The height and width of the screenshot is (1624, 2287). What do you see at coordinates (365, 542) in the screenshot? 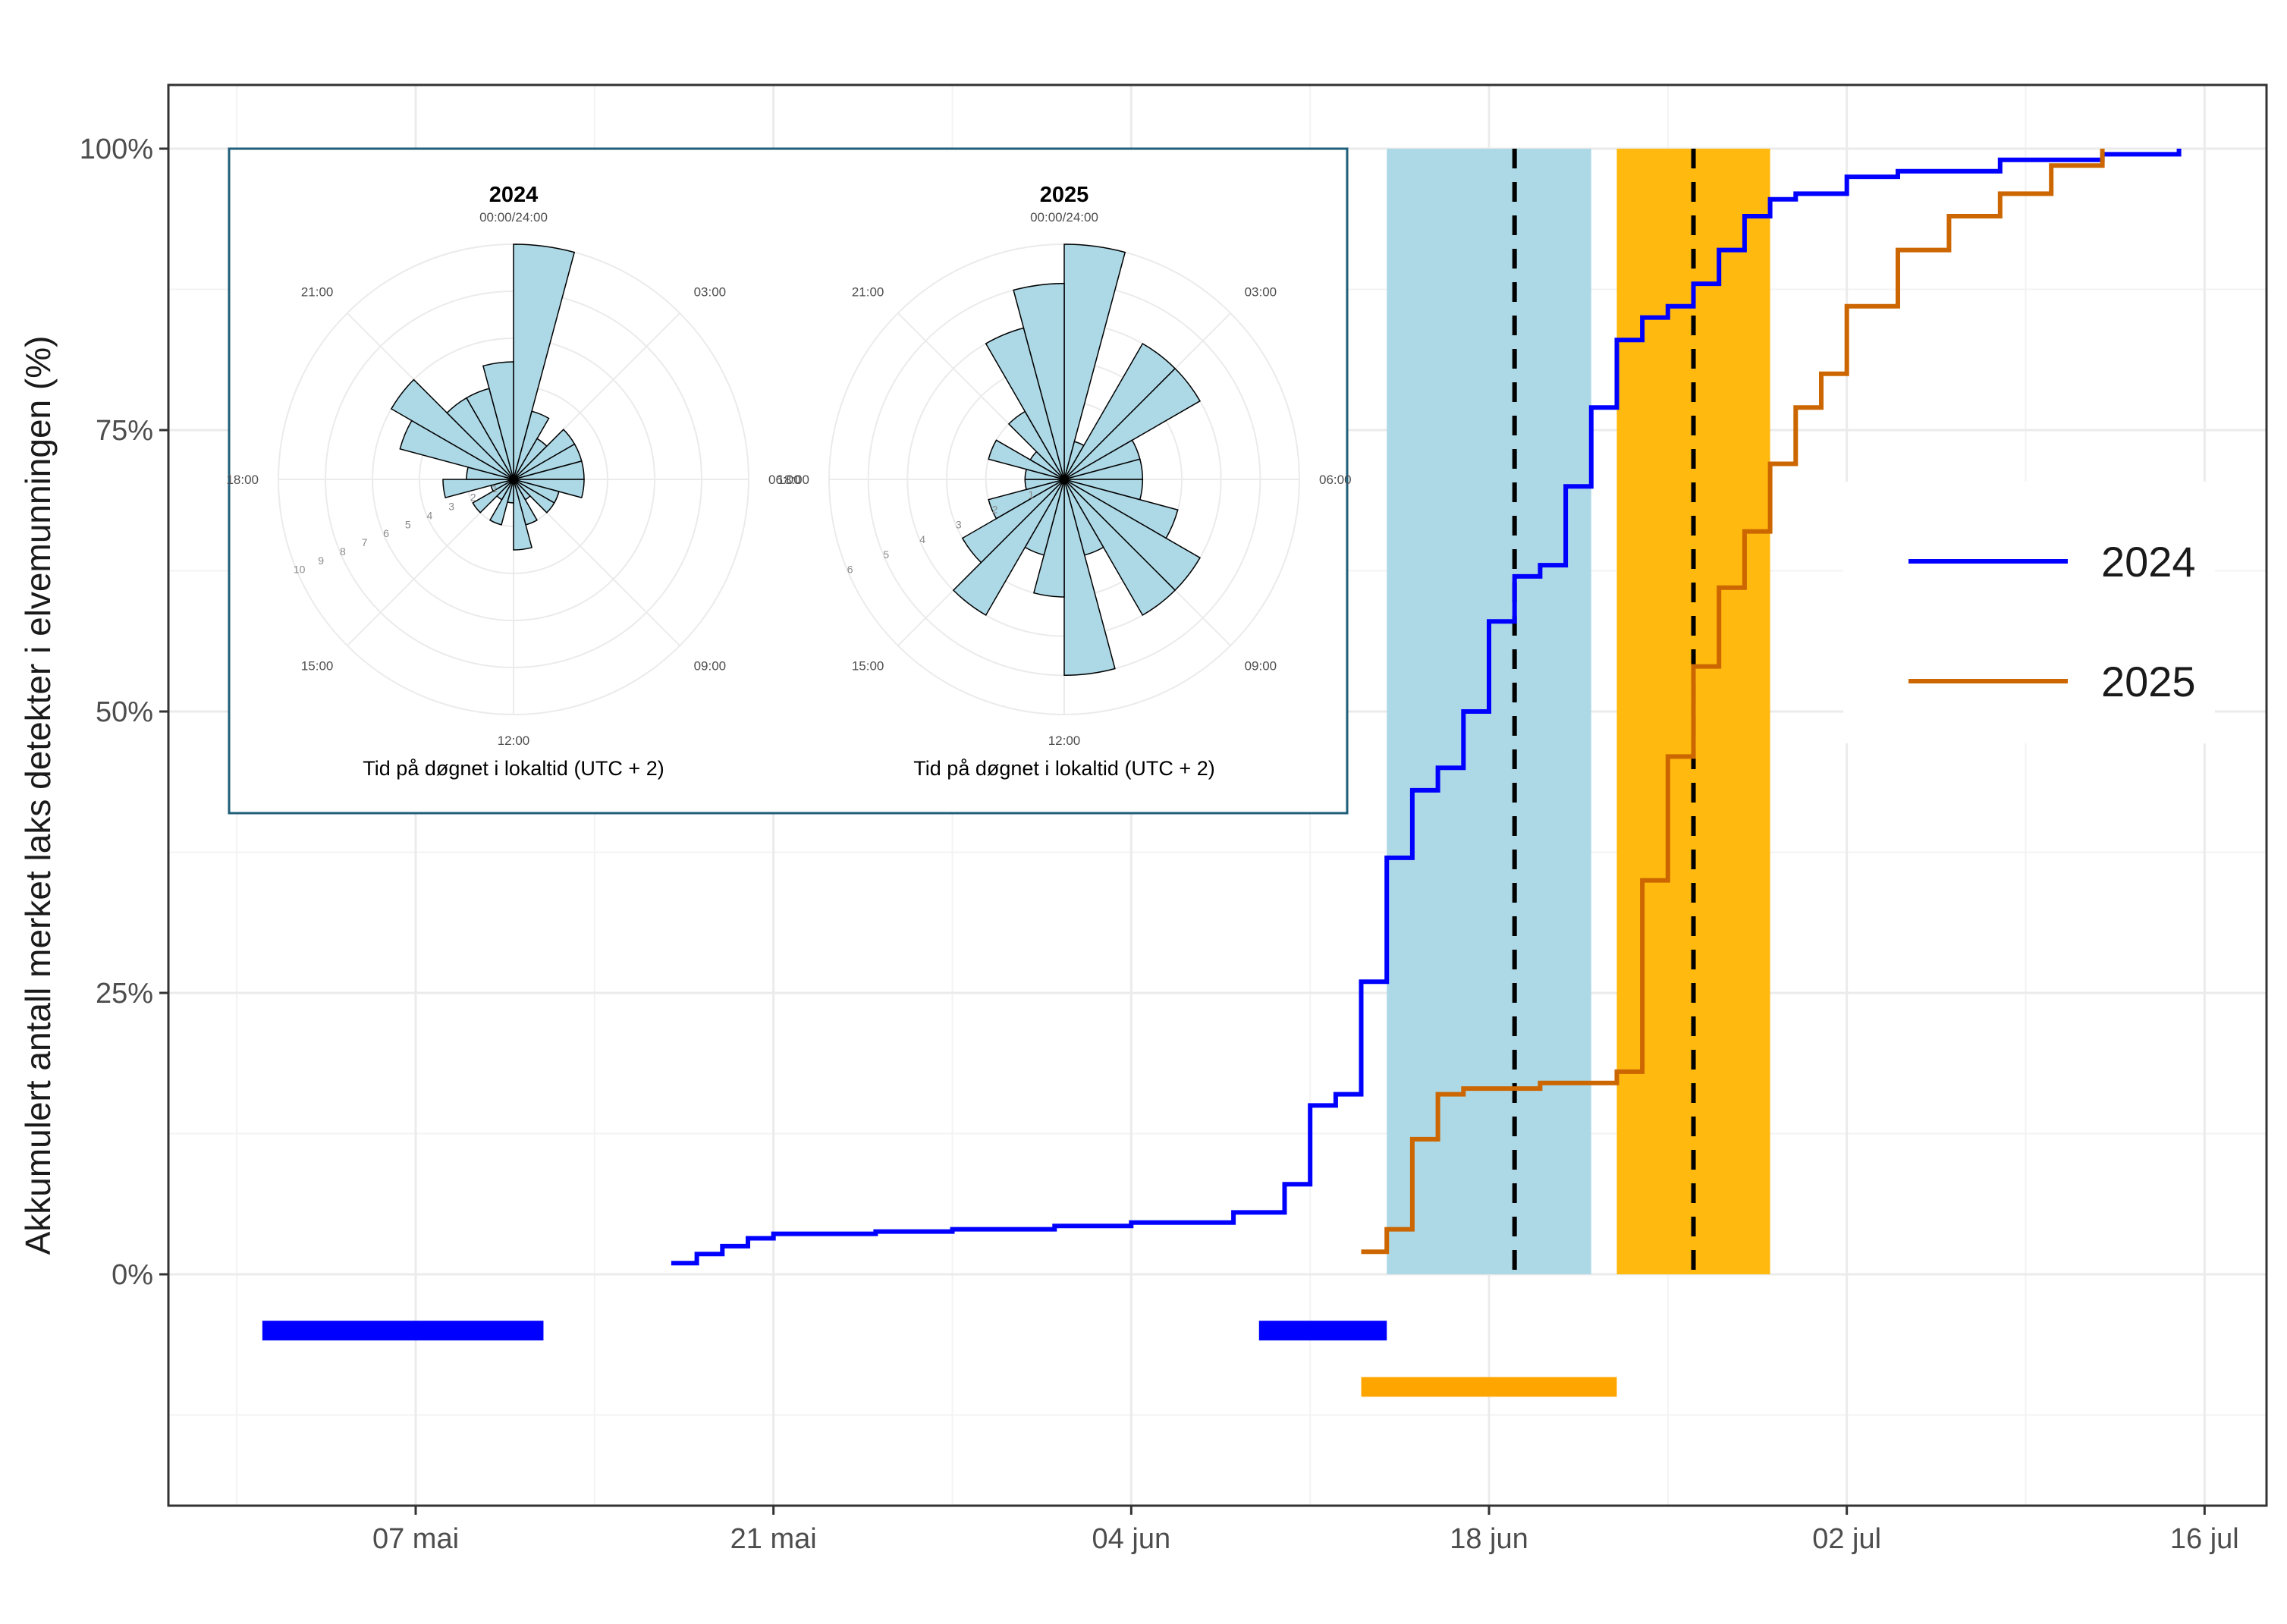
I see `polar-radial-label: 7` at bounding box center [365, 542].